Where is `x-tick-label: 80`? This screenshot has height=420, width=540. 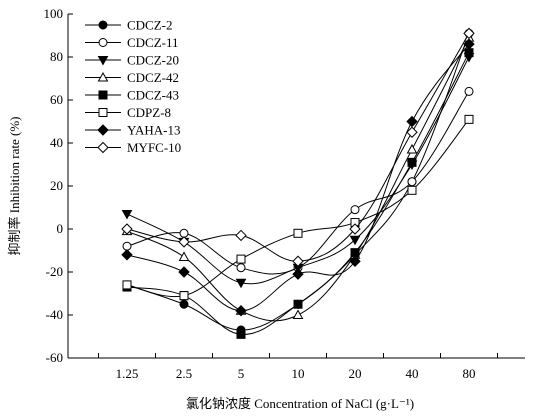 x-tick-label: 80 is located at coordinates (469, 373).